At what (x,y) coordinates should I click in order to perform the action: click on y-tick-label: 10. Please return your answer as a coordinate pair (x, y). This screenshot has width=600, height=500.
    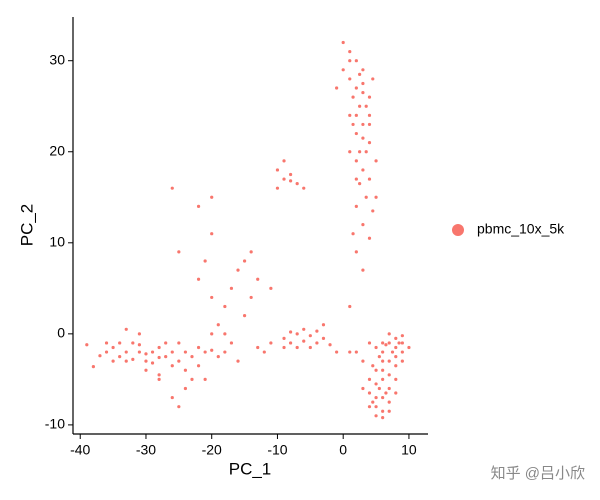
    Looking at the image, I should click on (57, 242).